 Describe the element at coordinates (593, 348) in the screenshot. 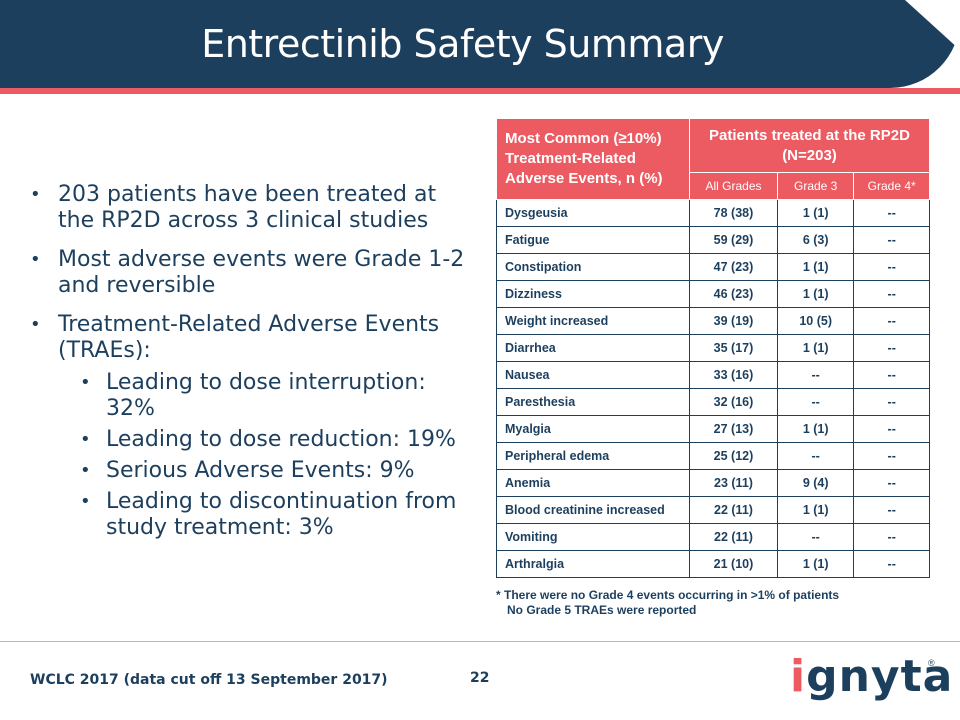

I see `event-name-cell: Diarrhea` at that location.